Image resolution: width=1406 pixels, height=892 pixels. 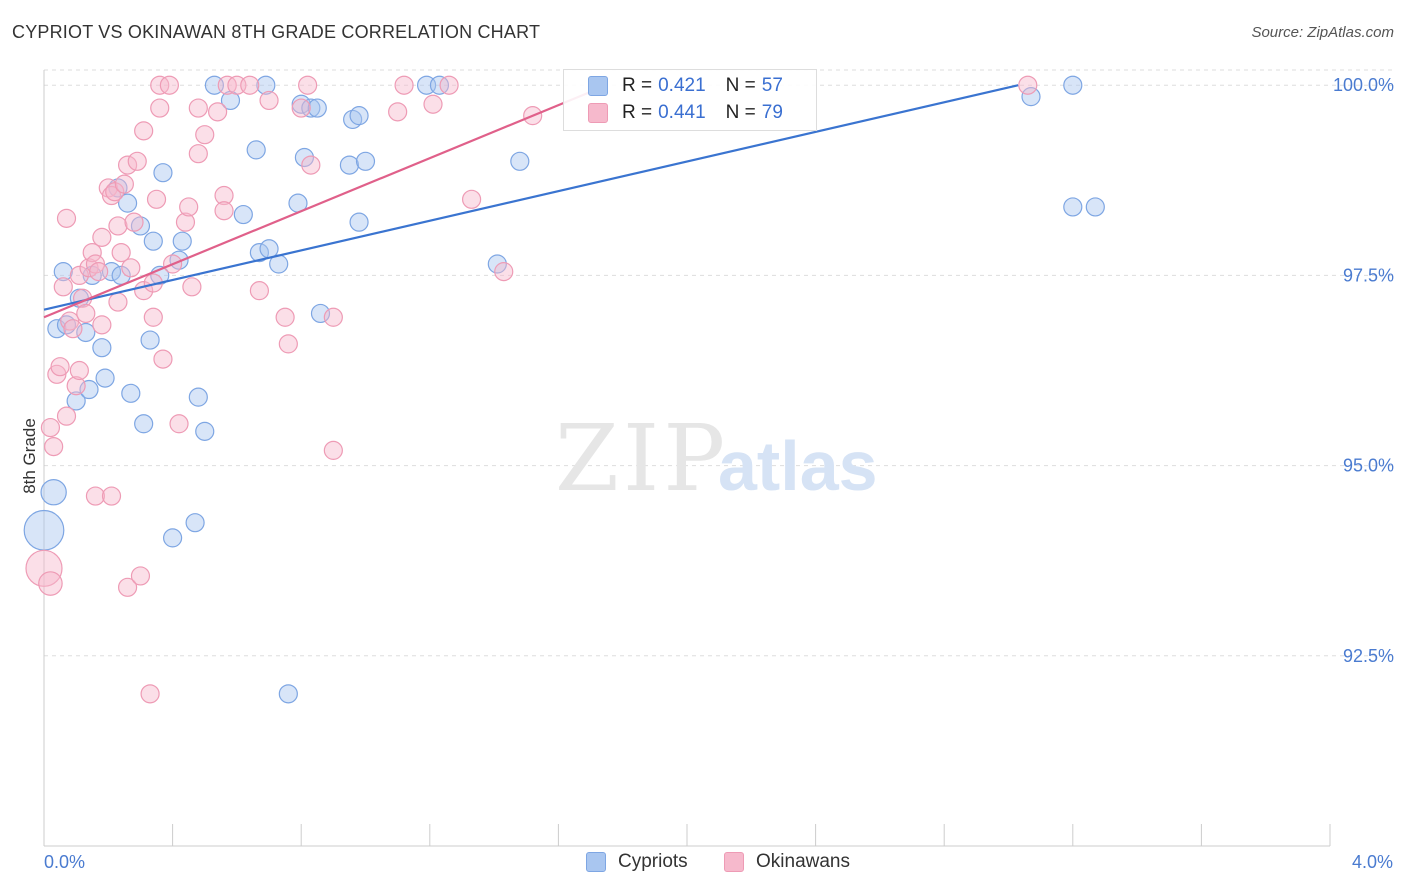 I want to click on bottom-legend-cypriots: Cypriots, so click(x=637, y=862).